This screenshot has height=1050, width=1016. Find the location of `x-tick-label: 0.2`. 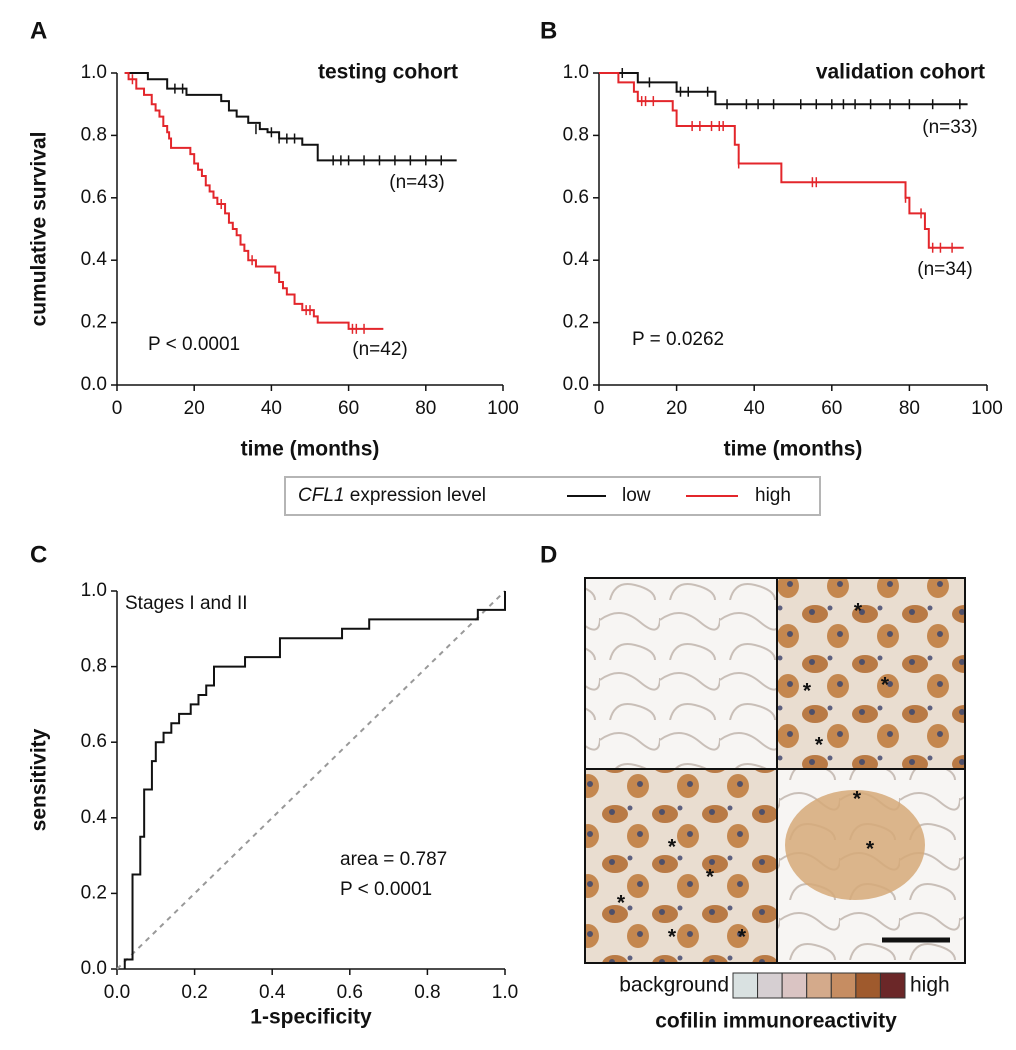

x-tick-label: 0.2 is located at coordinates (194, 992).